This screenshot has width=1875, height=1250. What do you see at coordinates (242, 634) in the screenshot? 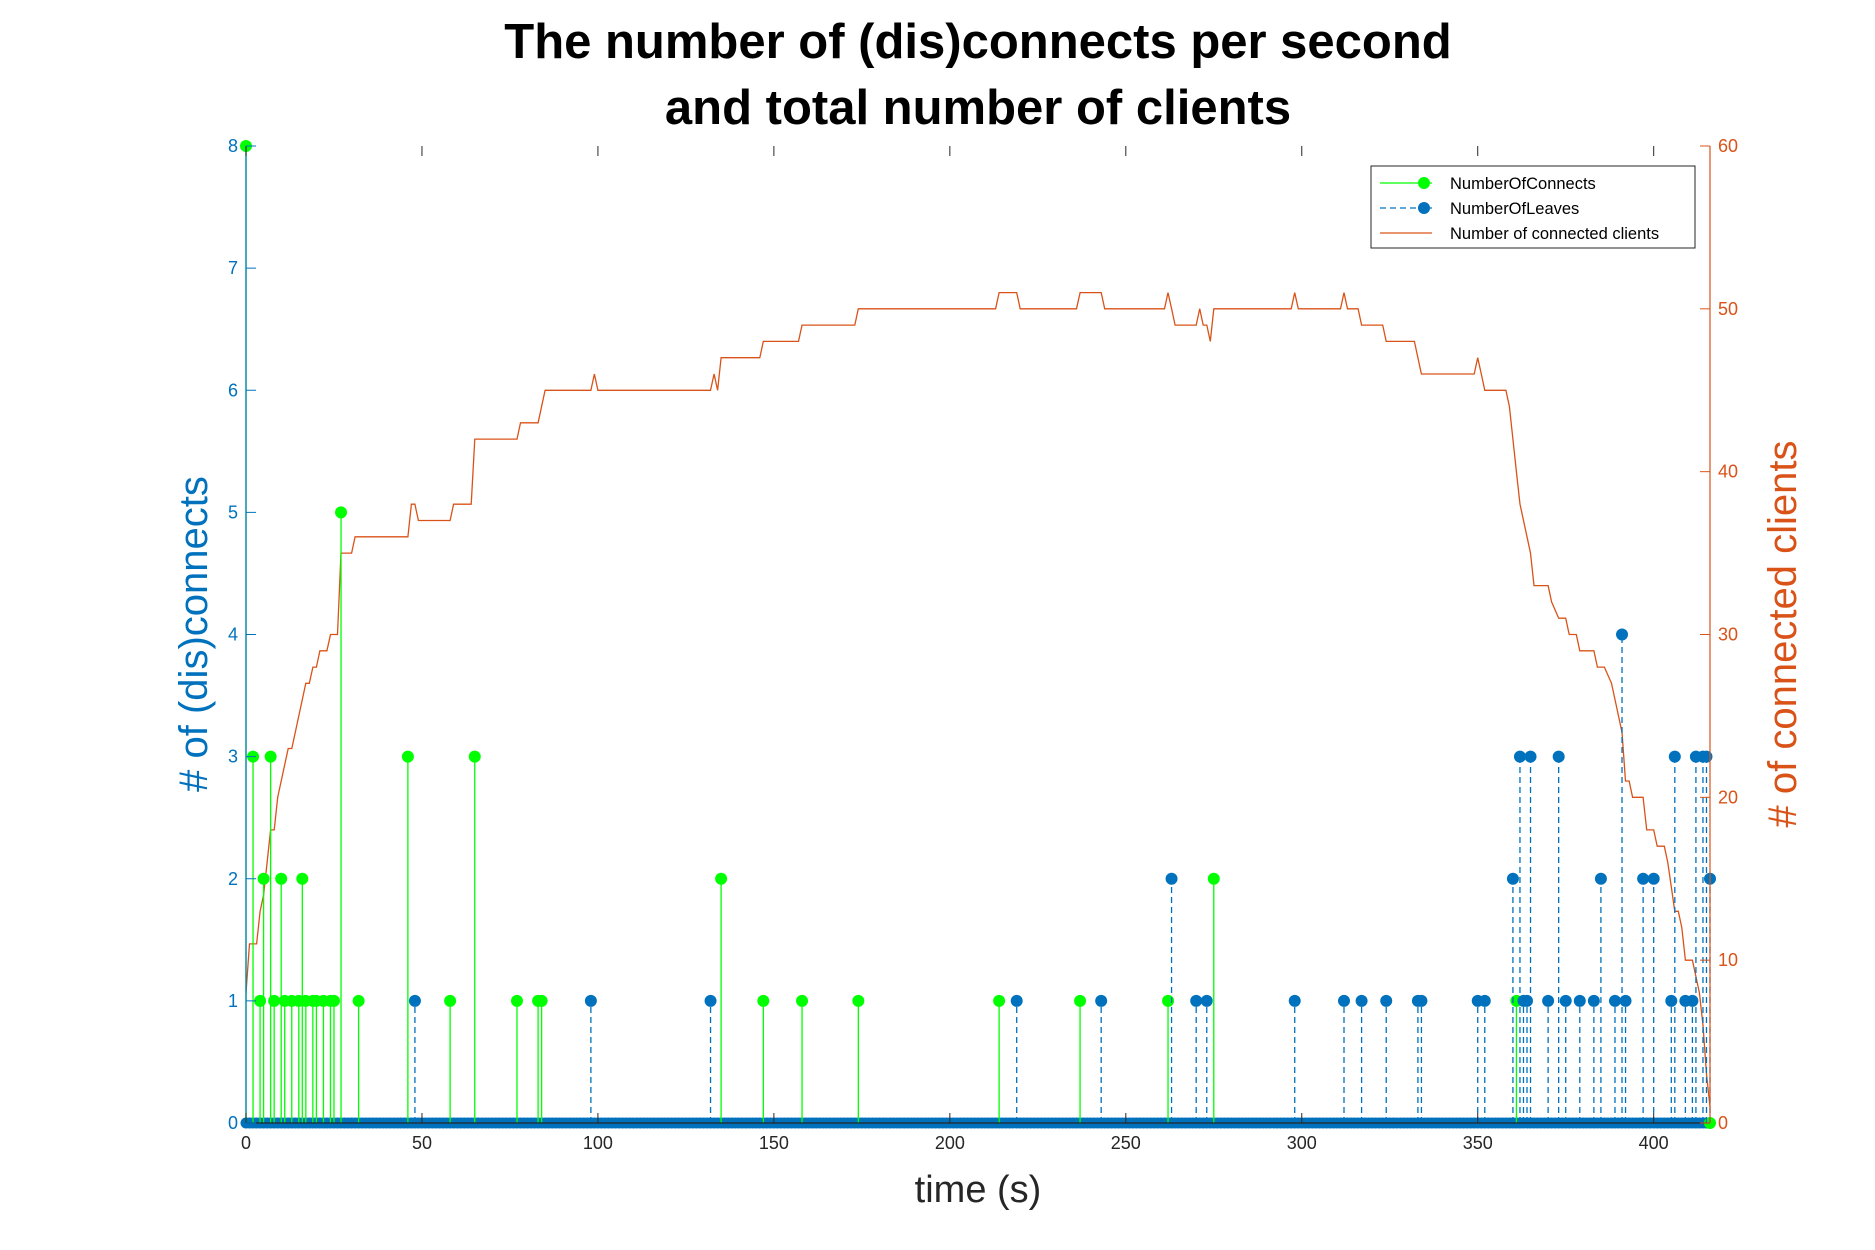
I see `left-axis-ticks: 0 1 2 3 4 5 6 7 8` at bounding box center [242, 634].